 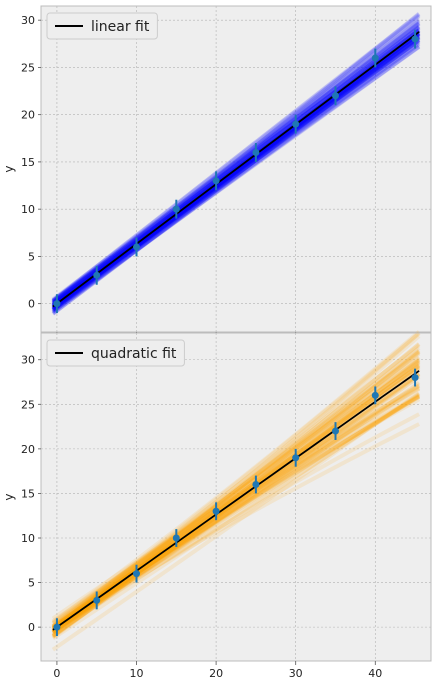 I want to click on y-tick-label: 0, so click(x=31, y=304).